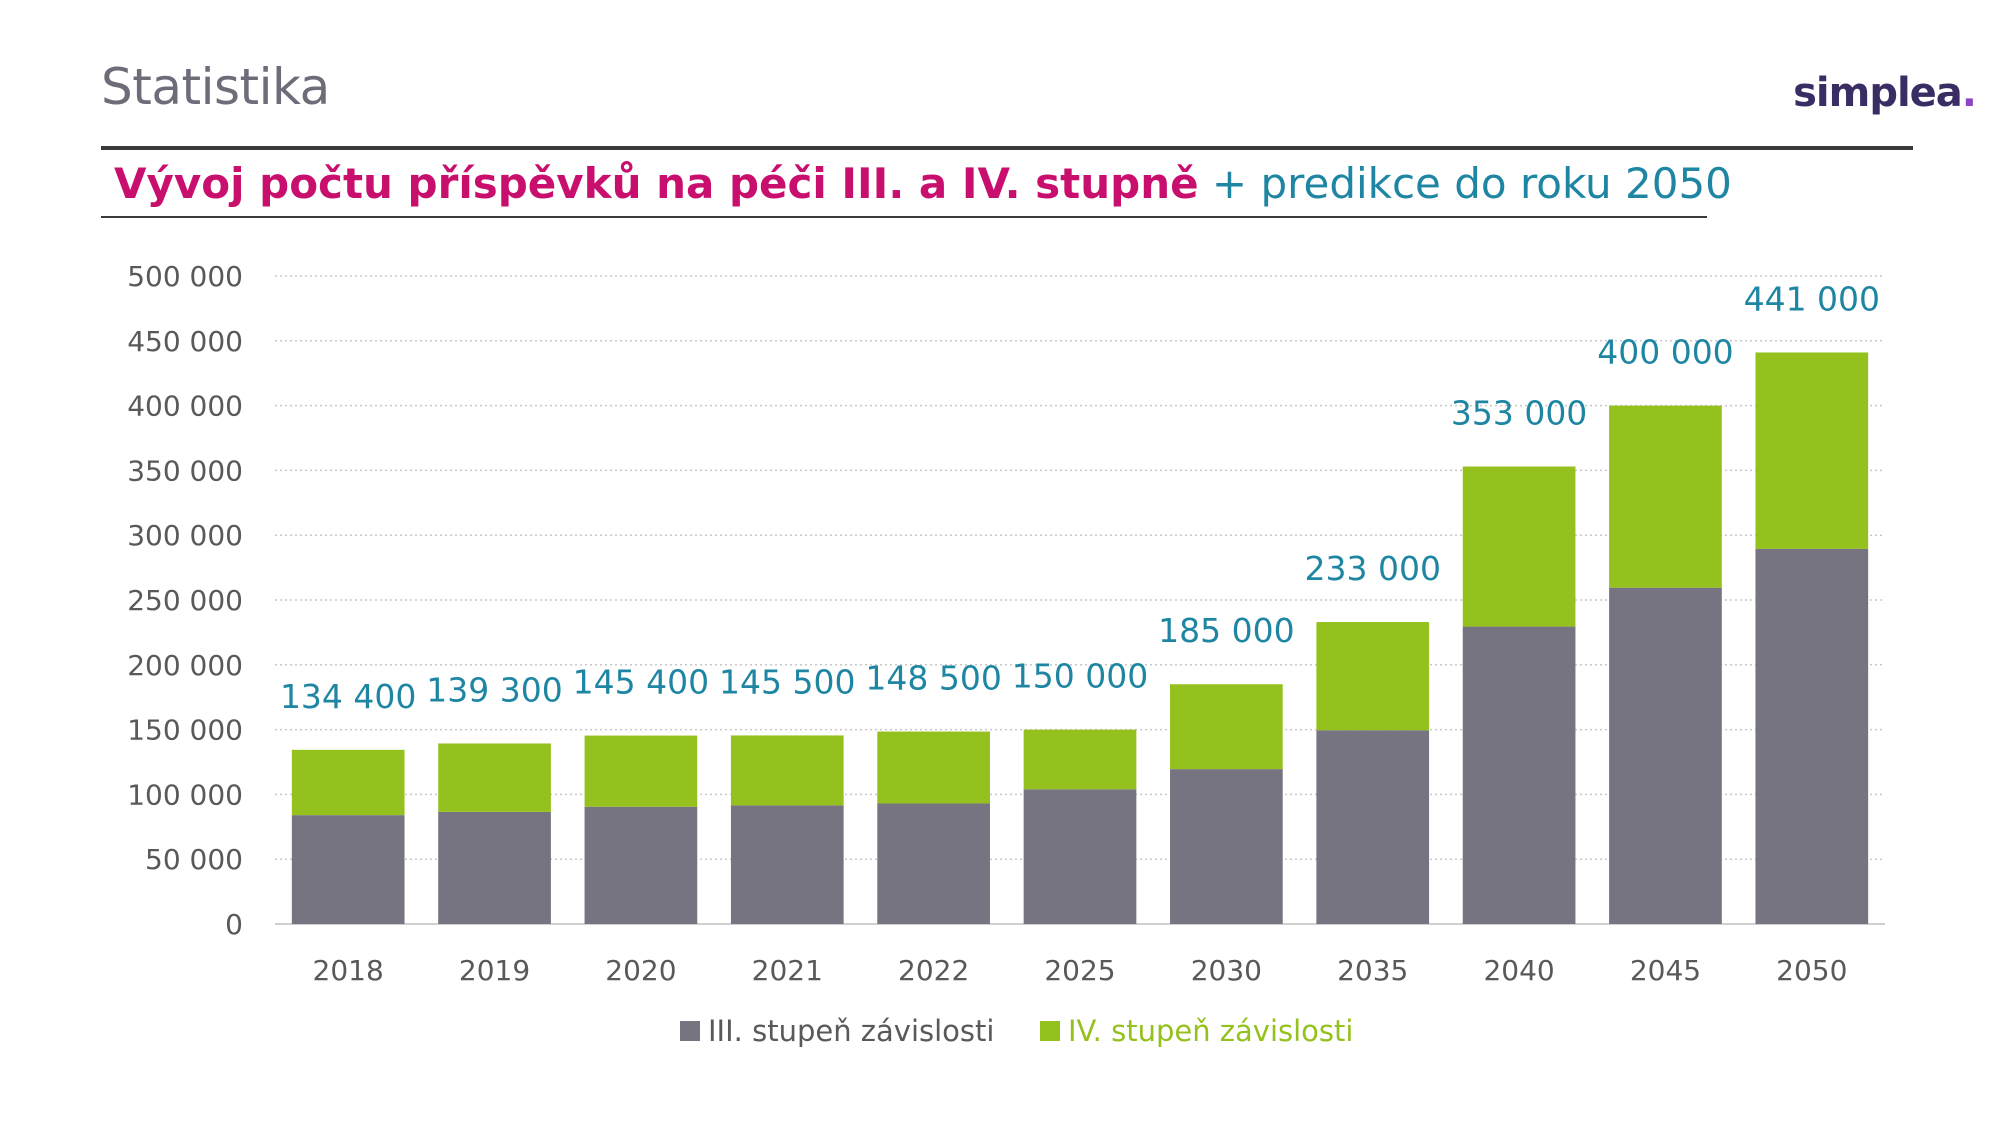 The image size is (2000, 1125). What do you see at coordinates (1811, 970) in the screenshot?
I see `x-tick-label: 2050` at bounding box center [1811, 970].